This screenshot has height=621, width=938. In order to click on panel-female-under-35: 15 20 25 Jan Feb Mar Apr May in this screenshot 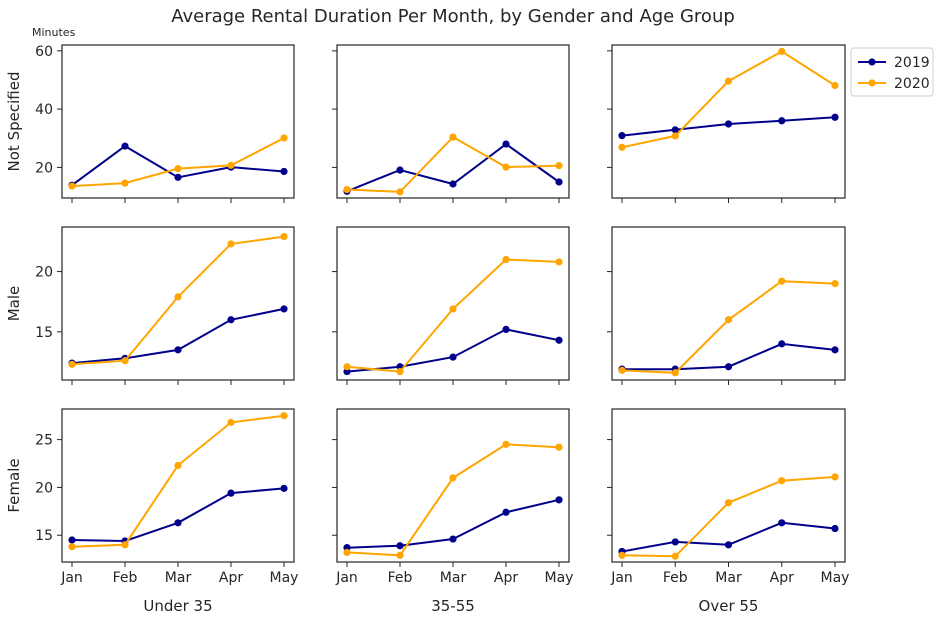, I will do `click(166, 497)`.